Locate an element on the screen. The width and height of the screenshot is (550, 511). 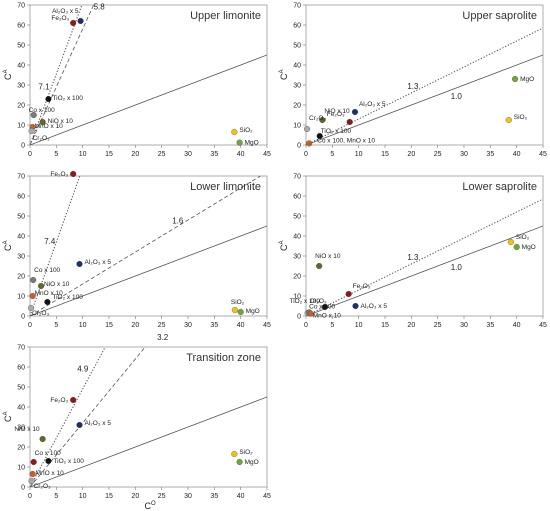
point-label: SiO₂ is located at coordinates (246, 130).